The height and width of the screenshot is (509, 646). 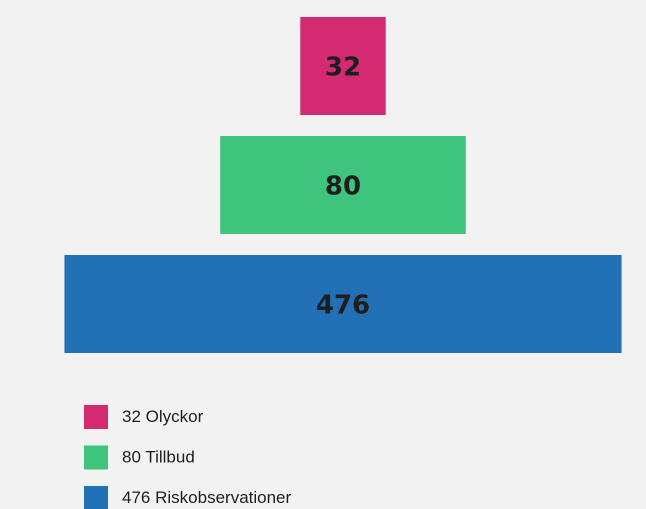 I want to click on bar-label: 32, so click(x=343, y=68).